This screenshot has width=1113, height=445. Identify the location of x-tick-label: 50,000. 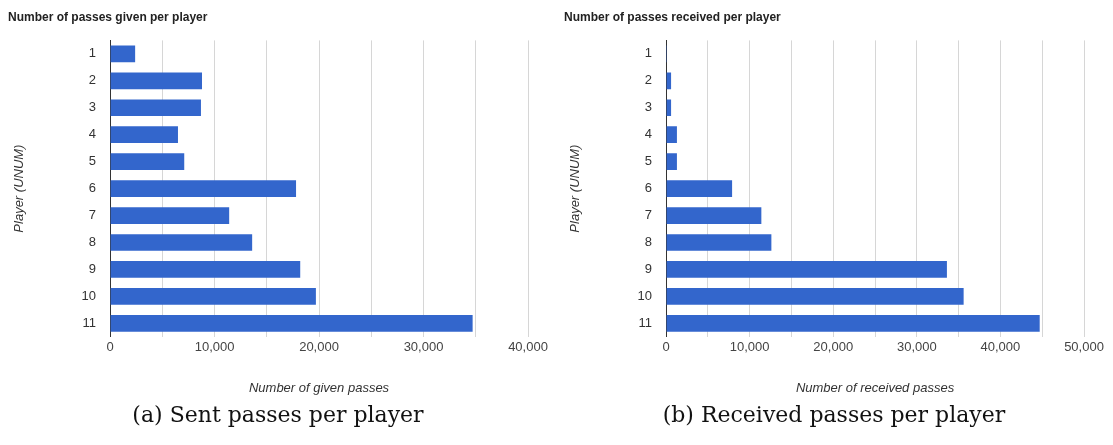
(1084, 347).